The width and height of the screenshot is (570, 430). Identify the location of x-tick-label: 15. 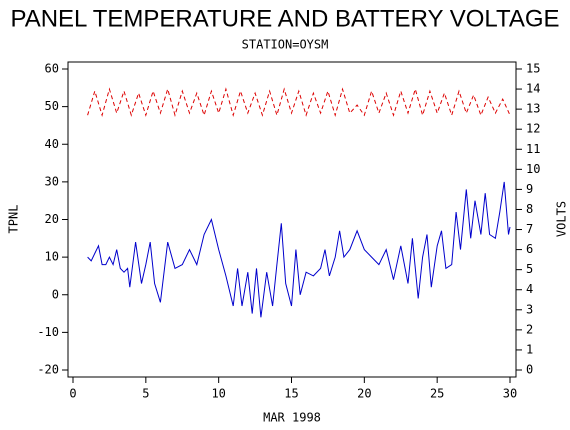
(291, 394).